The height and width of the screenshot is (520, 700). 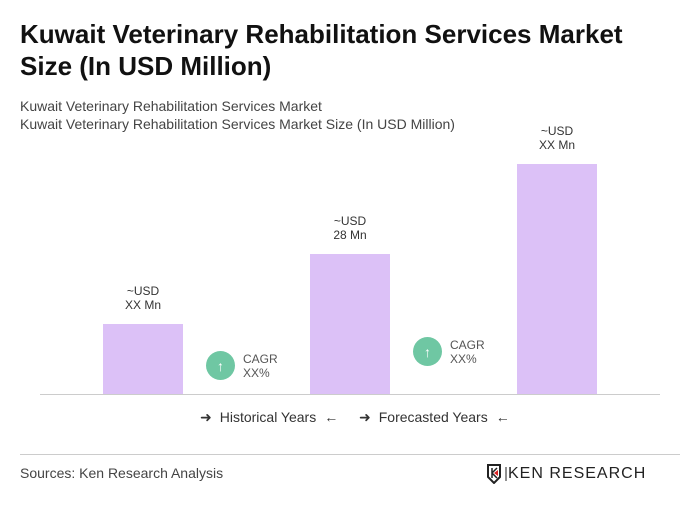 I want to click on legend-label: Forecasted Years, so click(x=433, y=417).